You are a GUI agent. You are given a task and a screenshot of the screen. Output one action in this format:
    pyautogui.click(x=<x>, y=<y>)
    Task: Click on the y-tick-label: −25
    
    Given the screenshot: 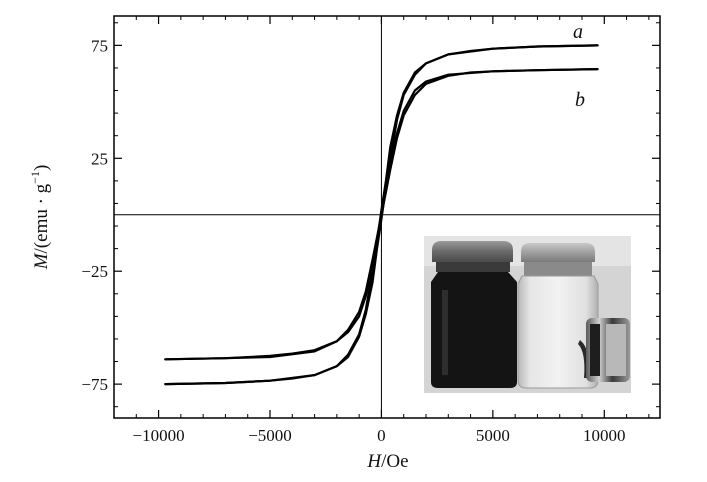 What is the action you would take?
    pyautogui.click(x=94, y=271)
    